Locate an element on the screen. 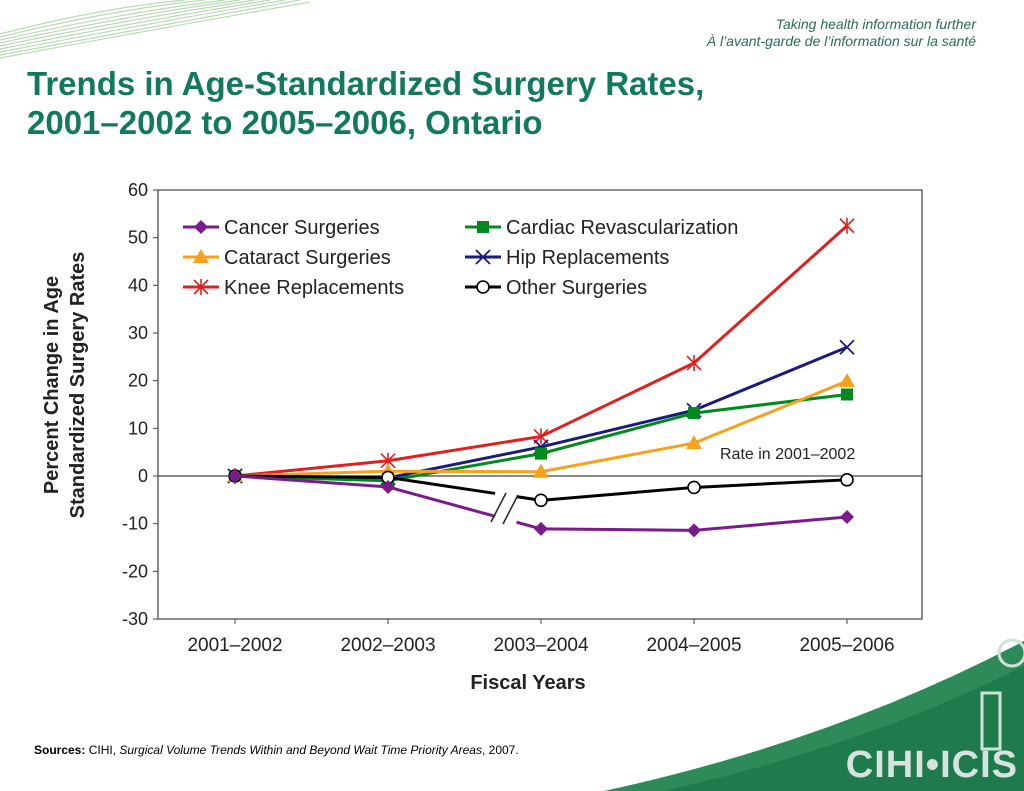  series-hip-replacements is located at coordinates (541, 412).